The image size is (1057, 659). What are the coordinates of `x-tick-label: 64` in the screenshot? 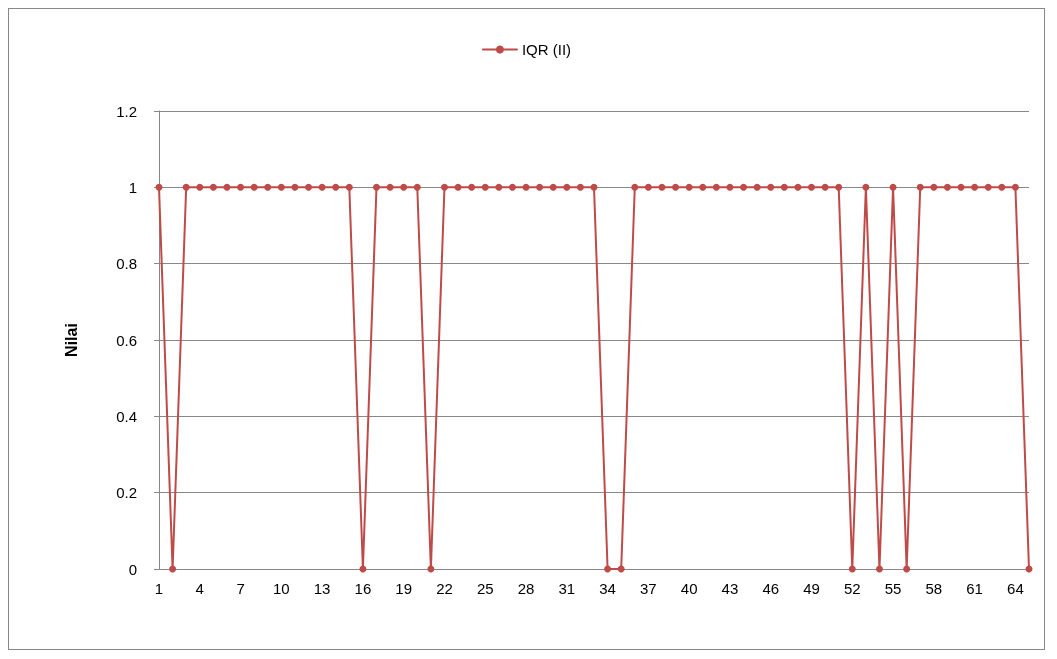 It's located at (1015, 588).